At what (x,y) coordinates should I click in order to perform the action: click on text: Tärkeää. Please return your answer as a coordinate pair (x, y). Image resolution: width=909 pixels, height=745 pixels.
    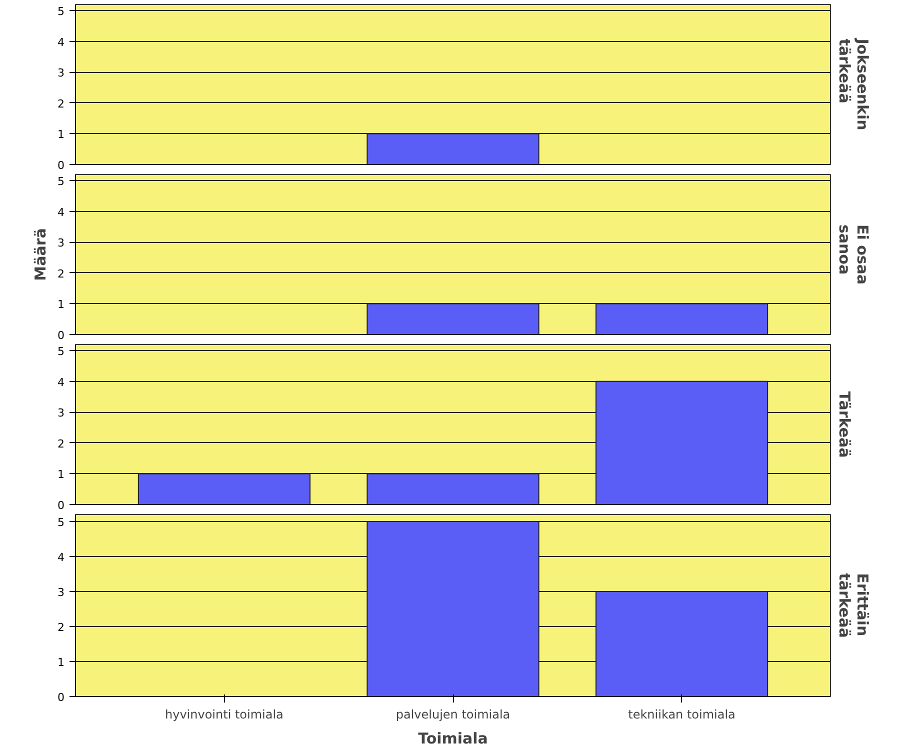
    Looking at the image, I should click on (845, 424).